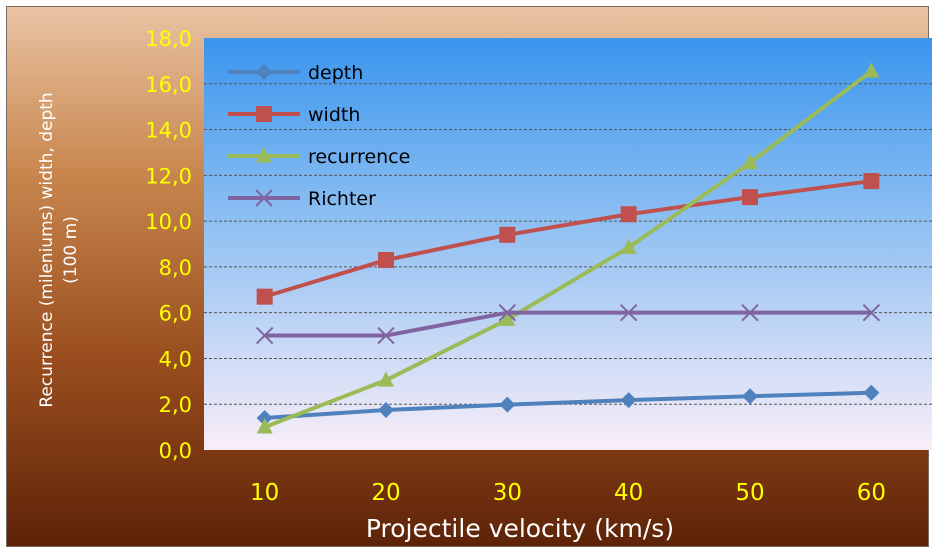 The image size is (935, 553). I want to click on y-tick-label: 16,0, so click(168, 85).